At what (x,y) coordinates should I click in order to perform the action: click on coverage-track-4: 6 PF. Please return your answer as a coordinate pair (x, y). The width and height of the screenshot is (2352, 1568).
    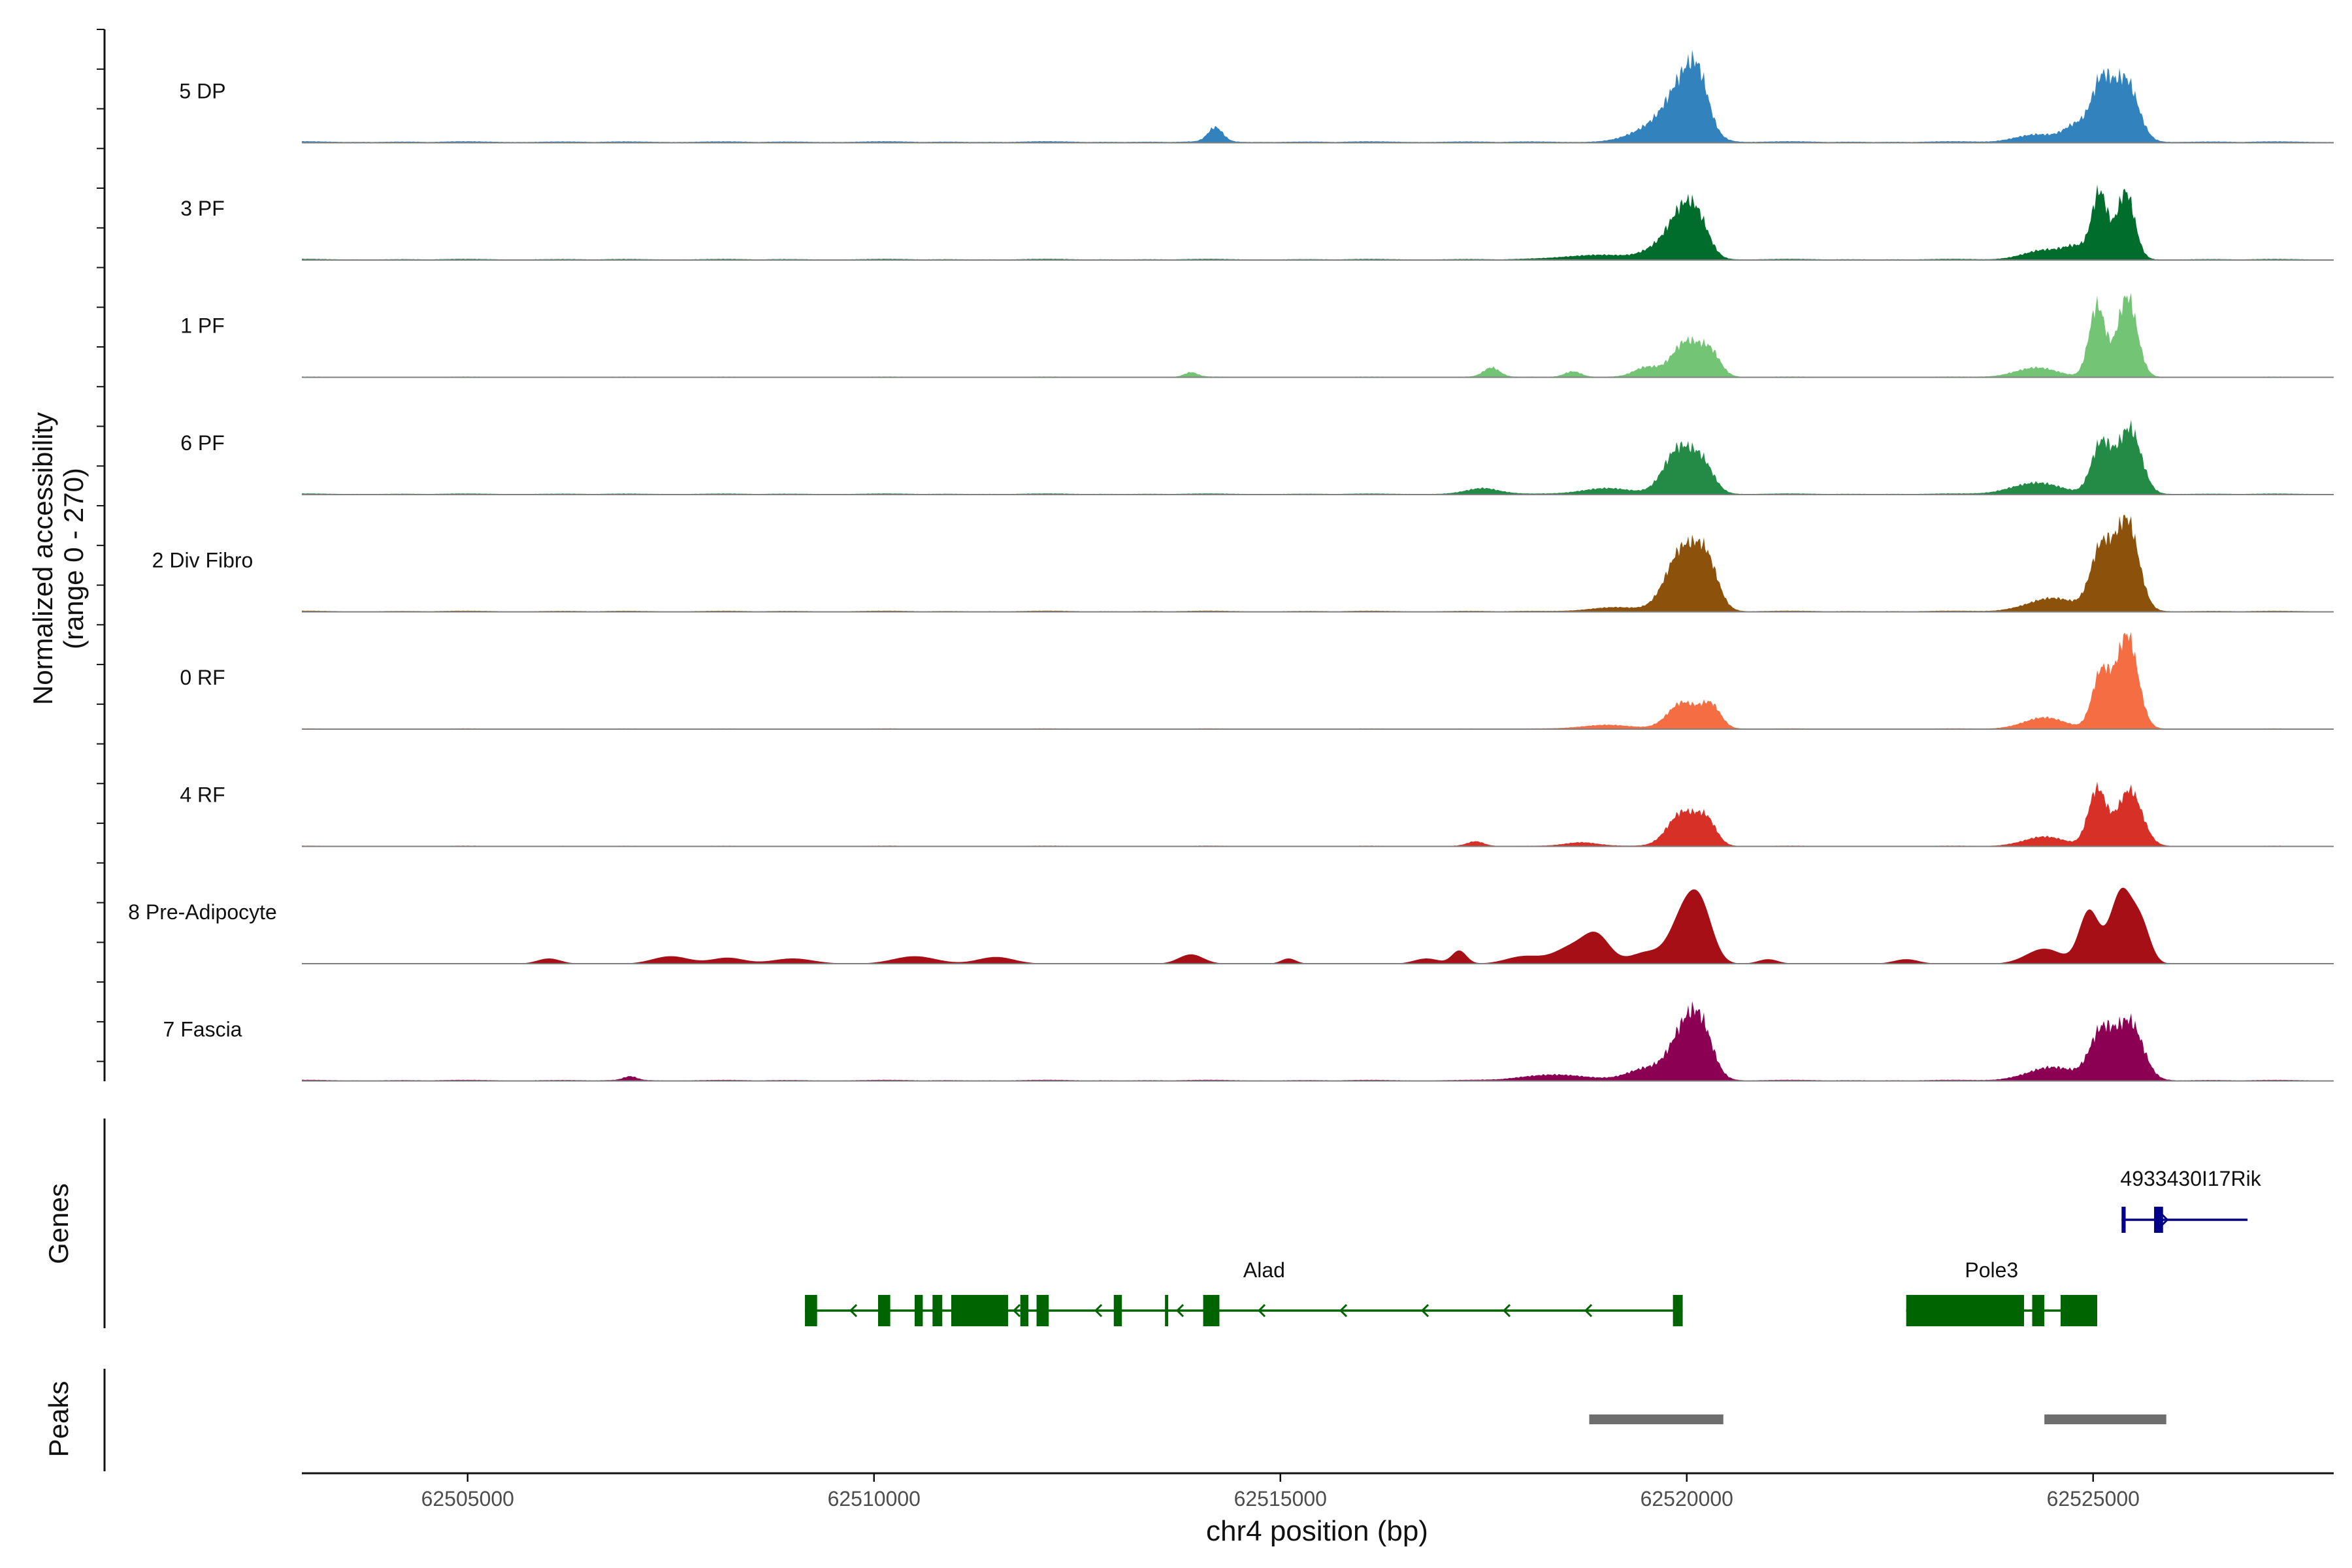
    Looking at the image, I should click on (1257, 457).